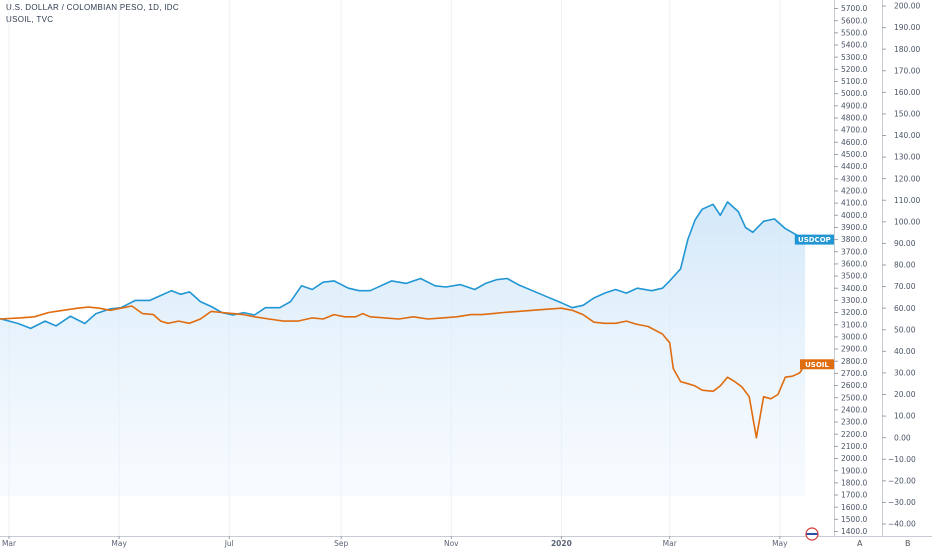 The width and height of the screenshot is (932, 550). What do you see at coordinates (854, 191) in the screenshot?
I see `left-axis-tick-label: 4200.0` at bounding box center [854, 191].